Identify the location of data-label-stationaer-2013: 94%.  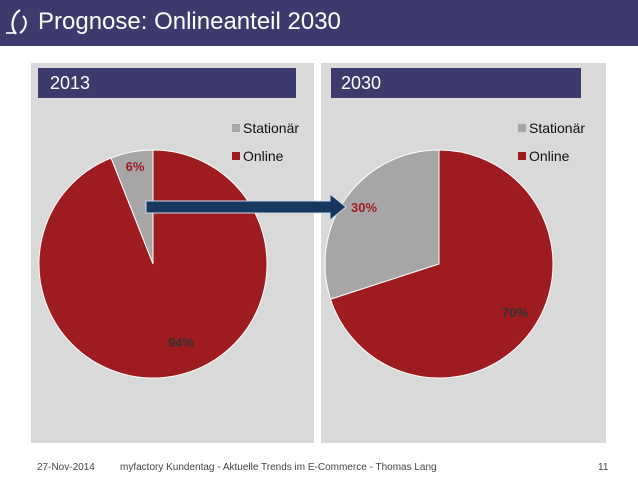
(181, 342).